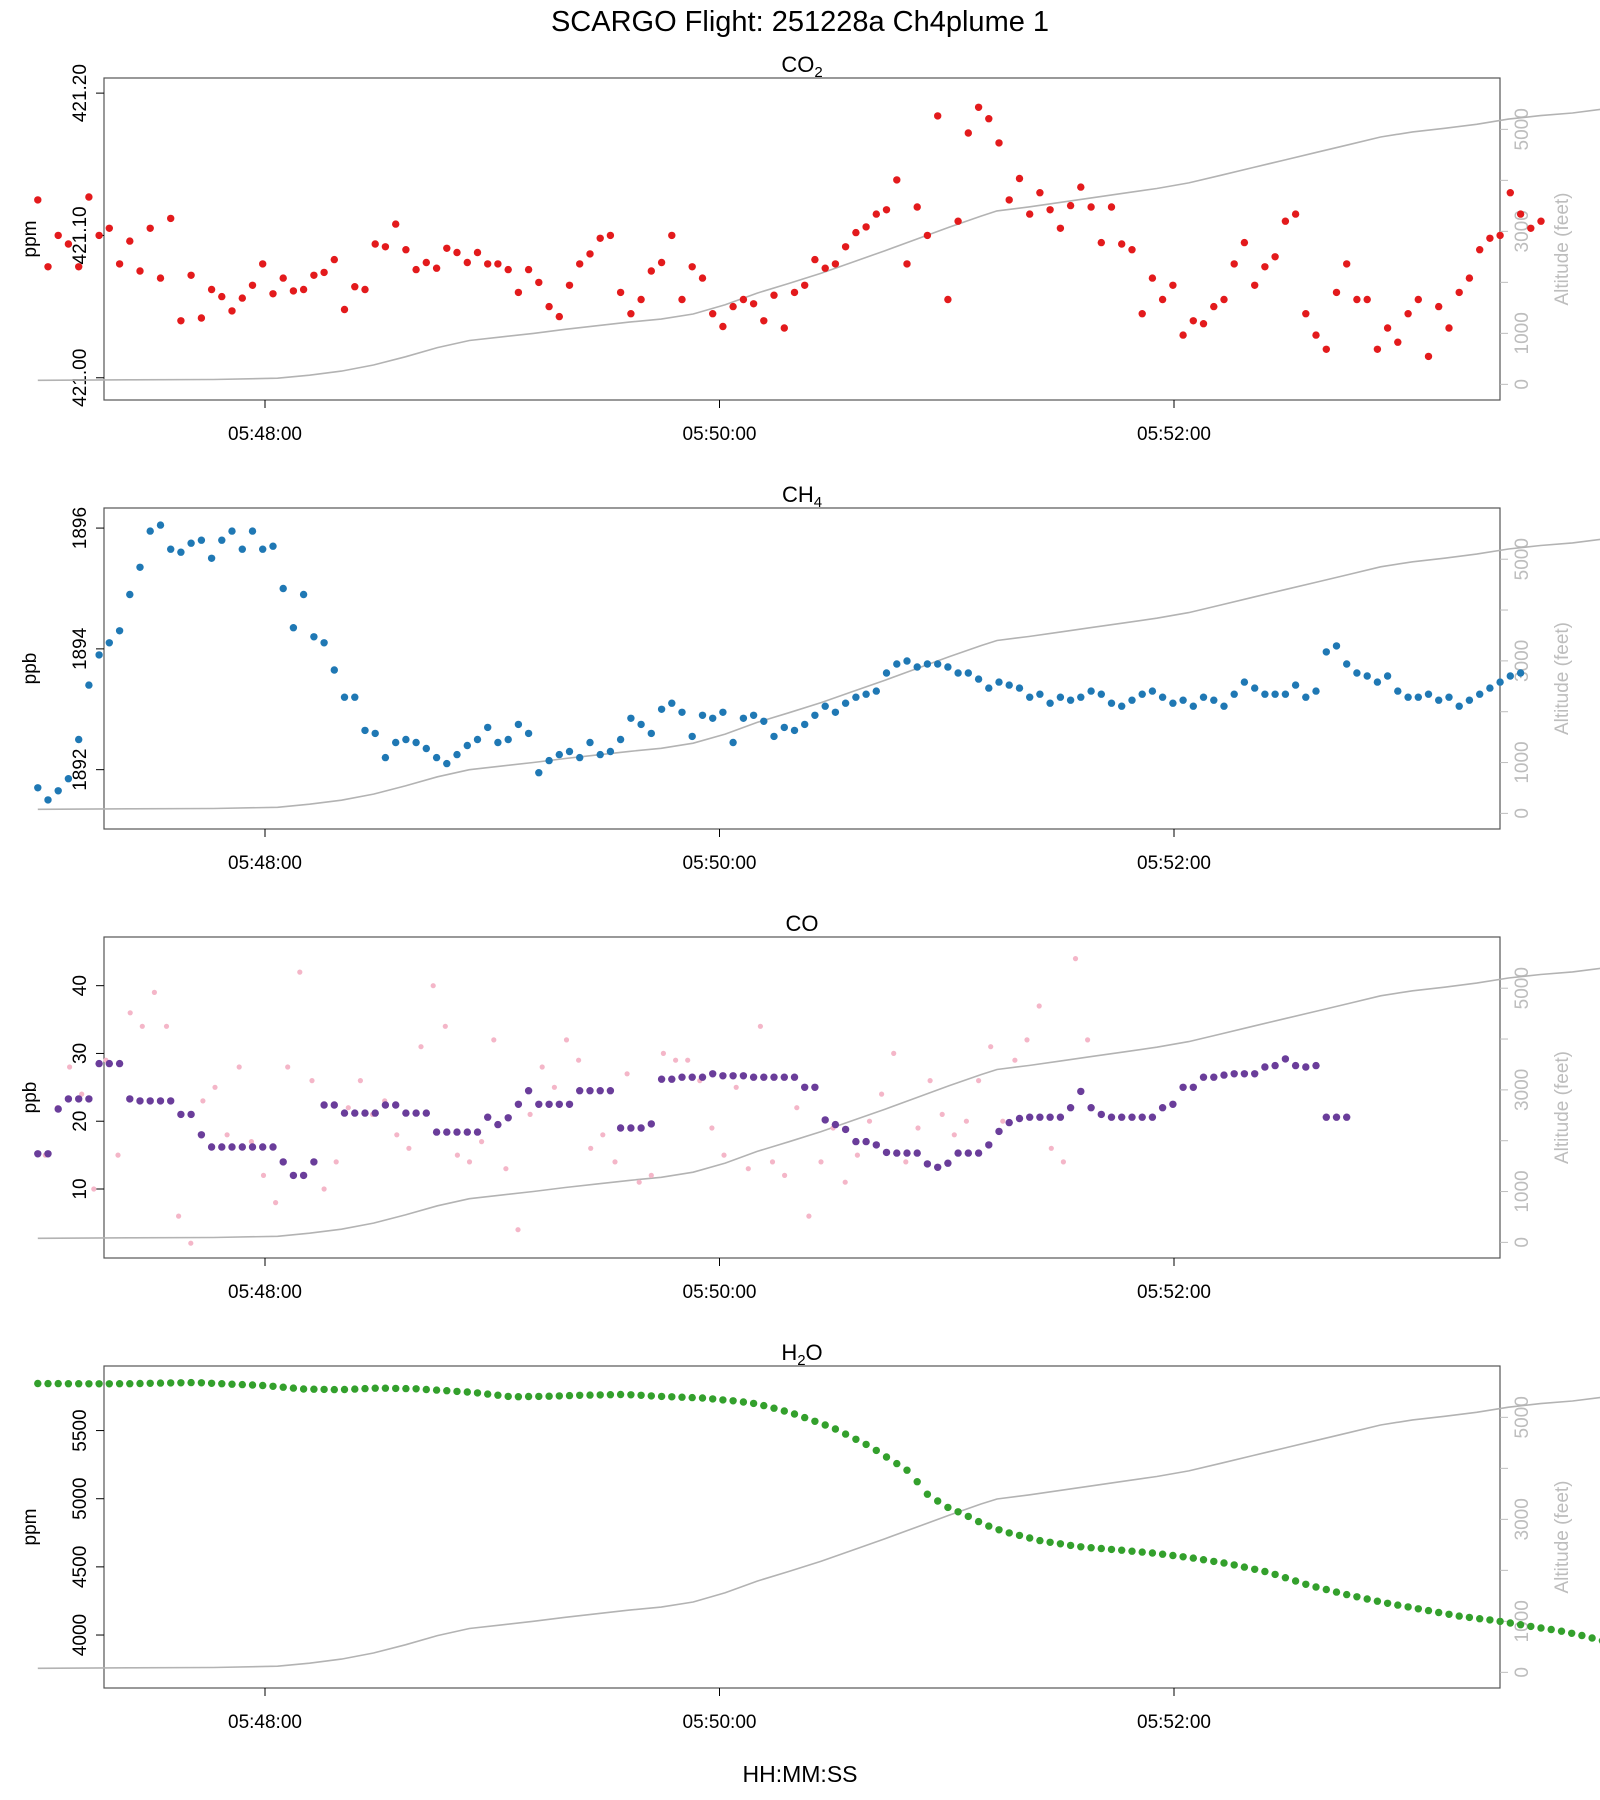 The image size is (1600, 1800). What do you see at coordinates (801, 1360) in the screenshot?
I see `h2o-title-sub: 2` at bounding box center [801, 1360].